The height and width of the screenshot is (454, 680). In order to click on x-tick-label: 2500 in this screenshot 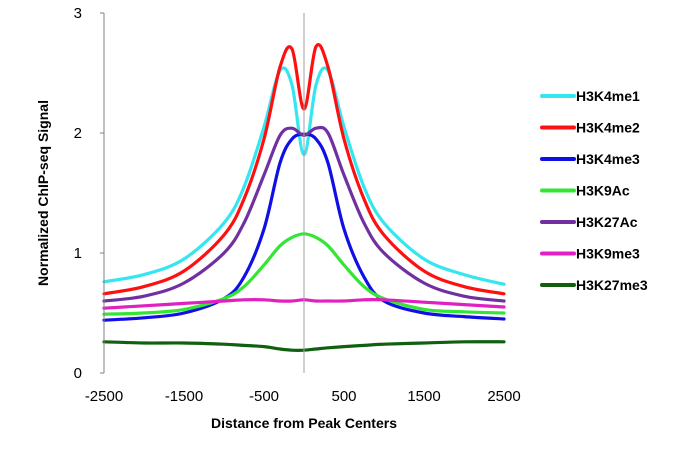, I will do `click(503, 396)`.